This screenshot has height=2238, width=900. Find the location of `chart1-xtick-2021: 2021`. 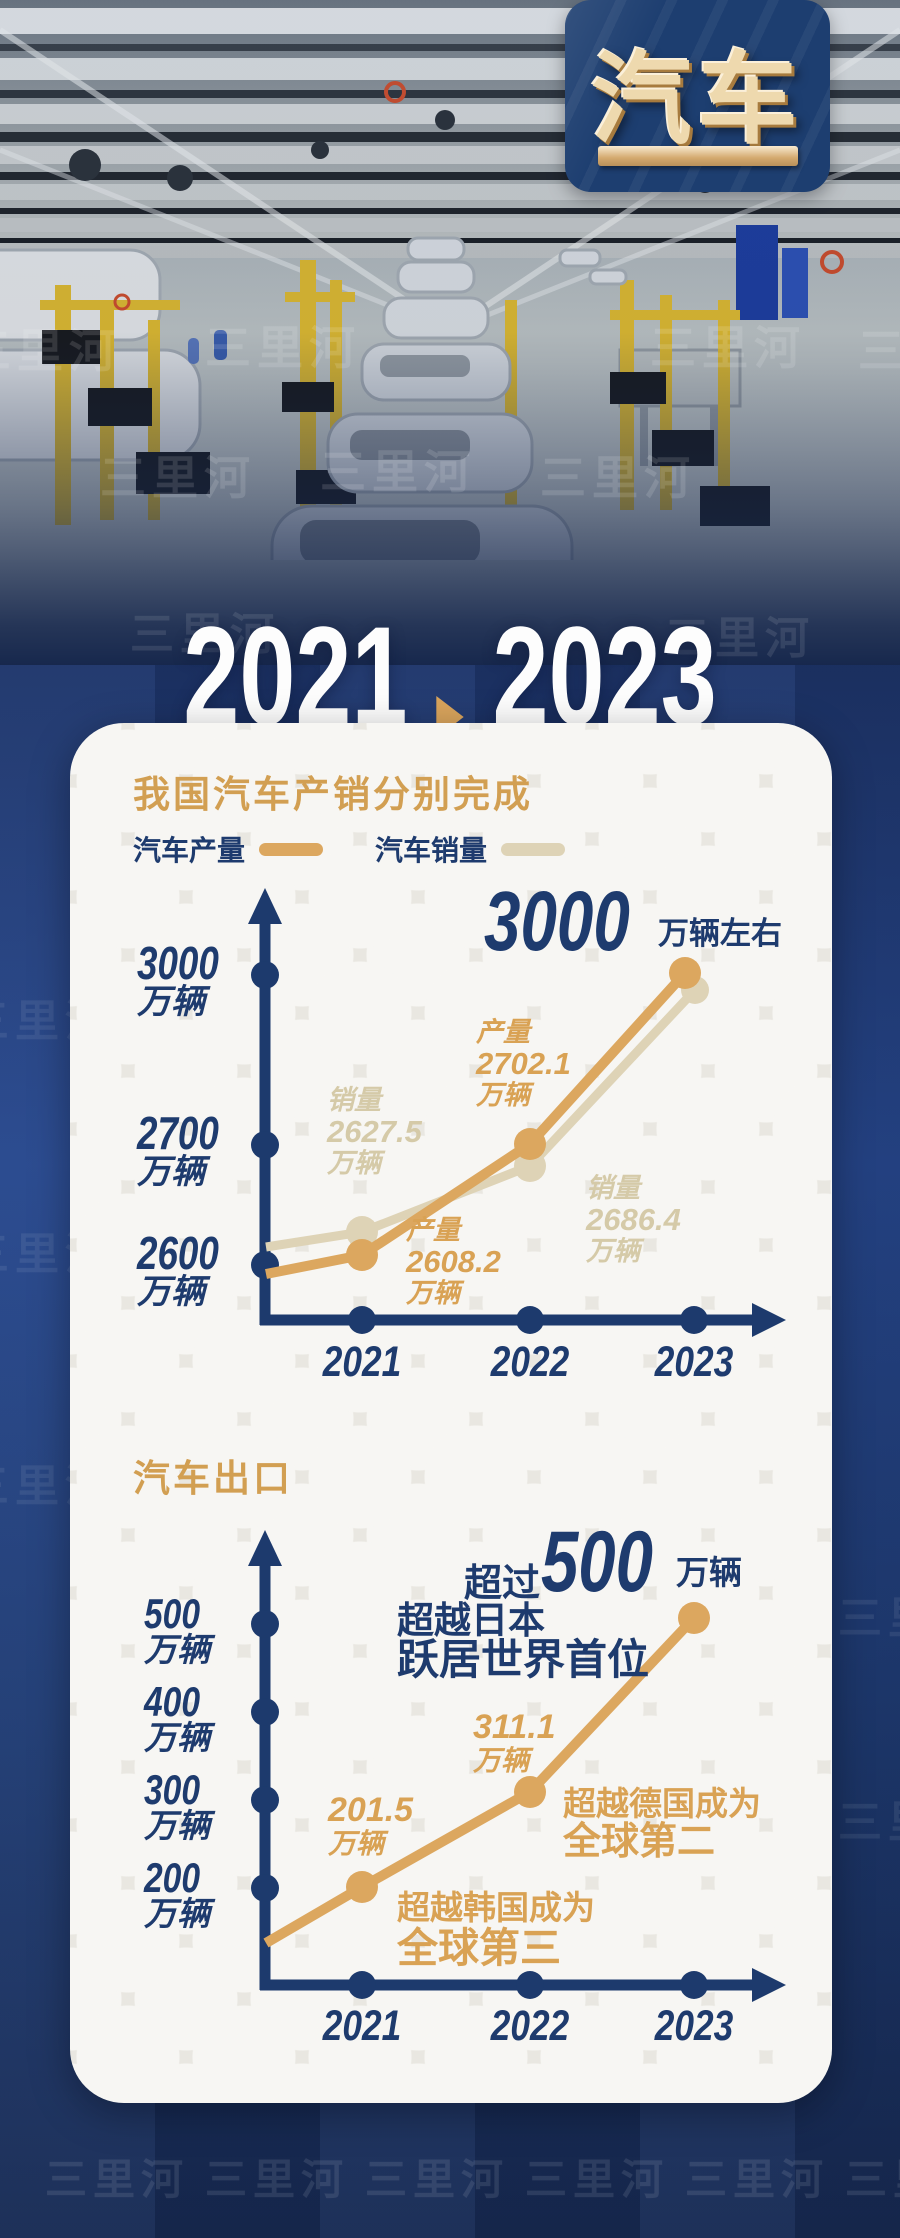

chart1-xtick-2021: 2021 is located at coordinates (362, 1362).